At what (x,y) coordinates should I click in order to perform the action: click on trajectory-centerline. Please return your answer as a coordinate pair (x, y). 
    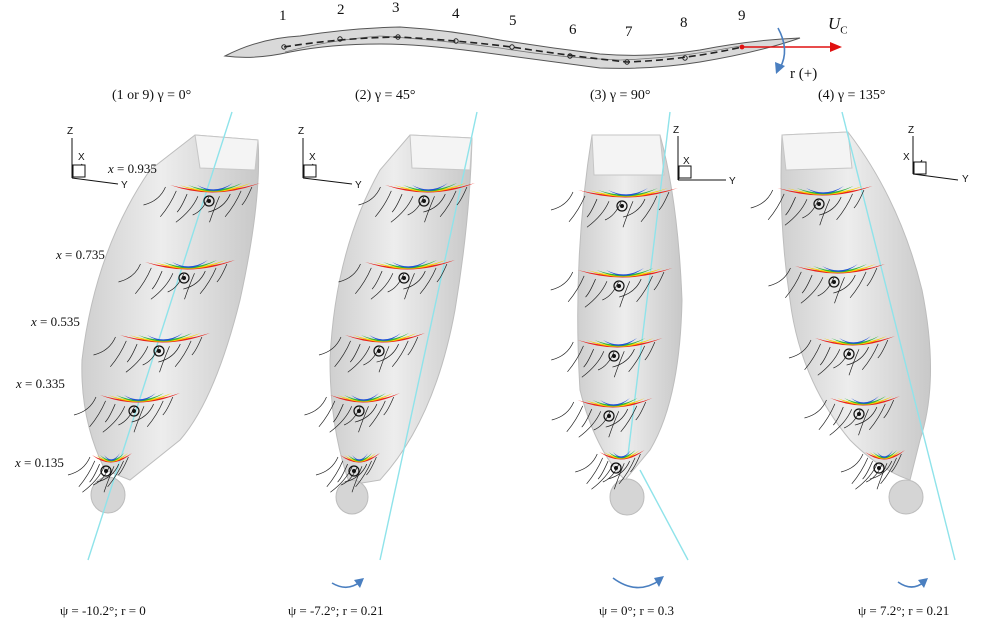
    Looking at the image, I should click on (513, 49).